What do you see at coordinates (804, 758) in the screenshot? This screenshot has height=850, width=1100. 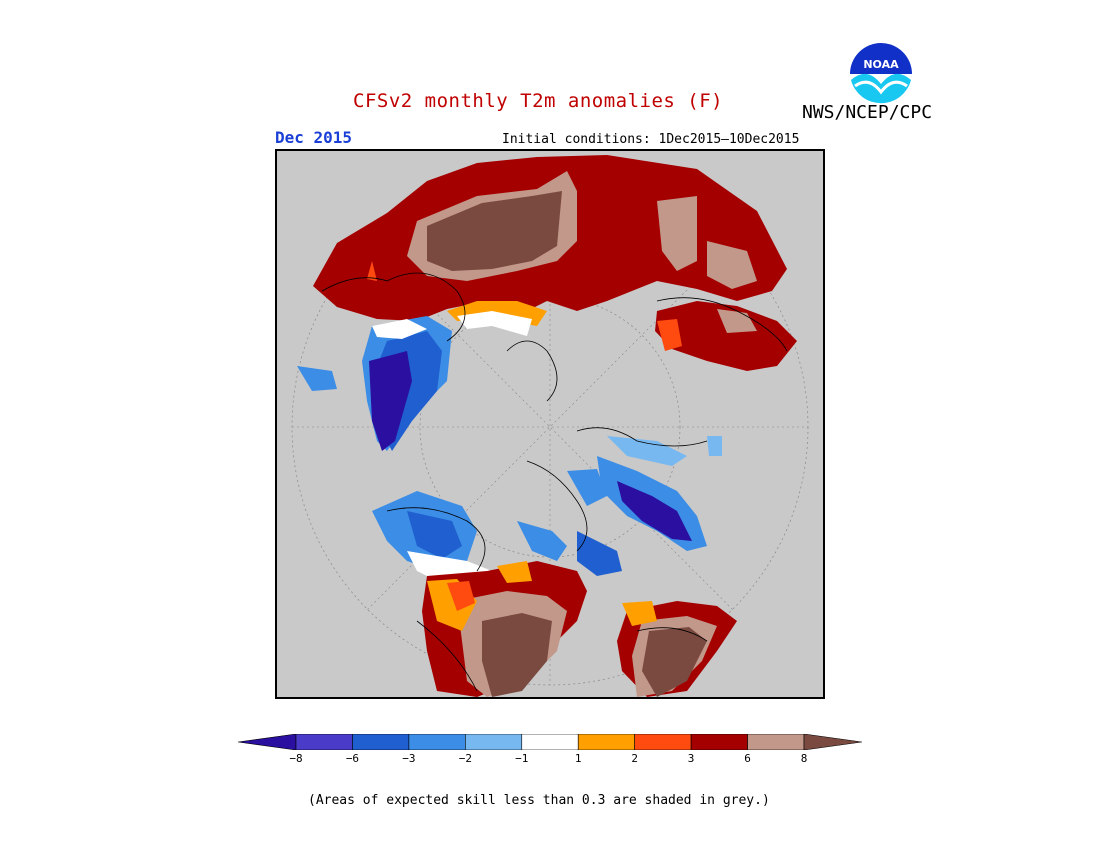 I see `colorbar-tick-label: 8` at bounding box center [804, 758].